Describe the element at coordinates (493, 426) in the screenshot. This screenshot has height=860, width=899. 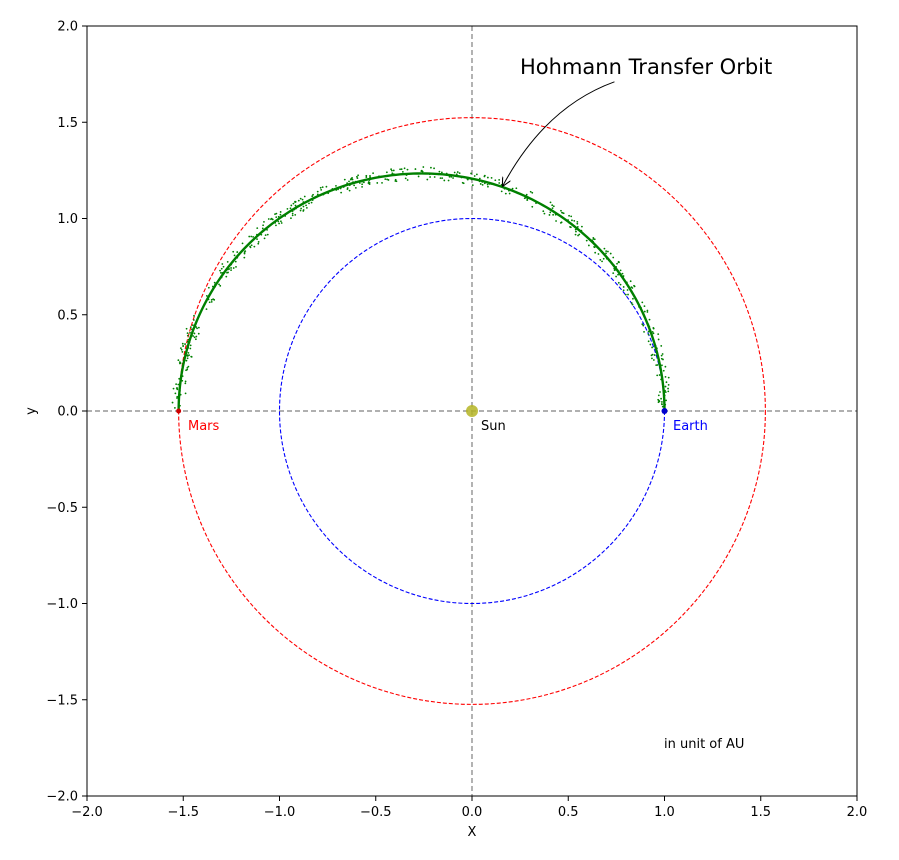
I see `sun-label: Sun` at that location.